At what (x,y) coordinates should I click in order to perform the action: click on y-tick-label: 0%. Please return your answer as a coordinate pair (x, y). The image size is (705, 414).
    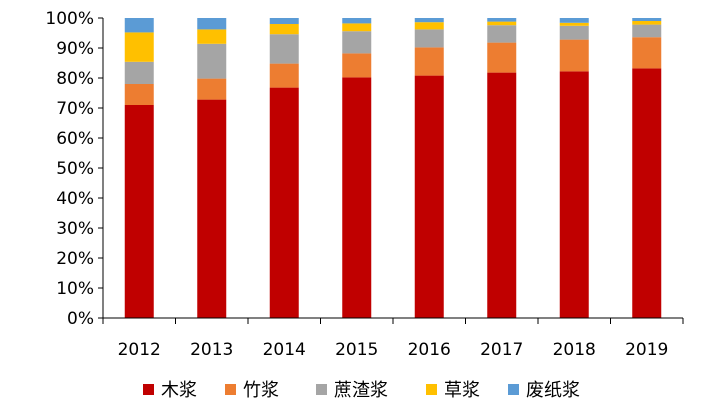
    Looking at the image, I should click on (80, 319).